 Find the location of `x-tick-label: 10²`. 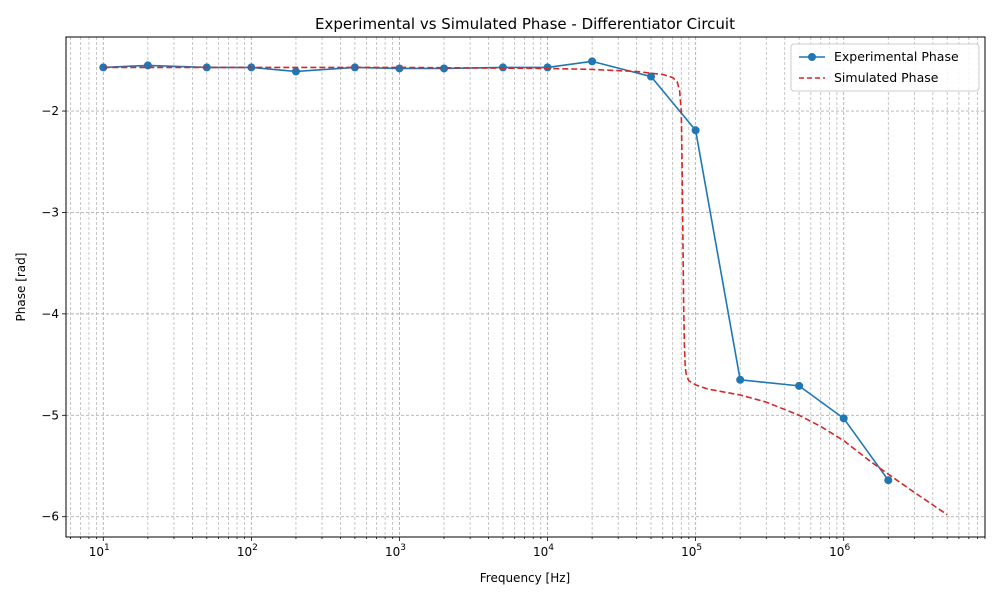

x-tick-label: 10² is located at coordinates (247, 551).